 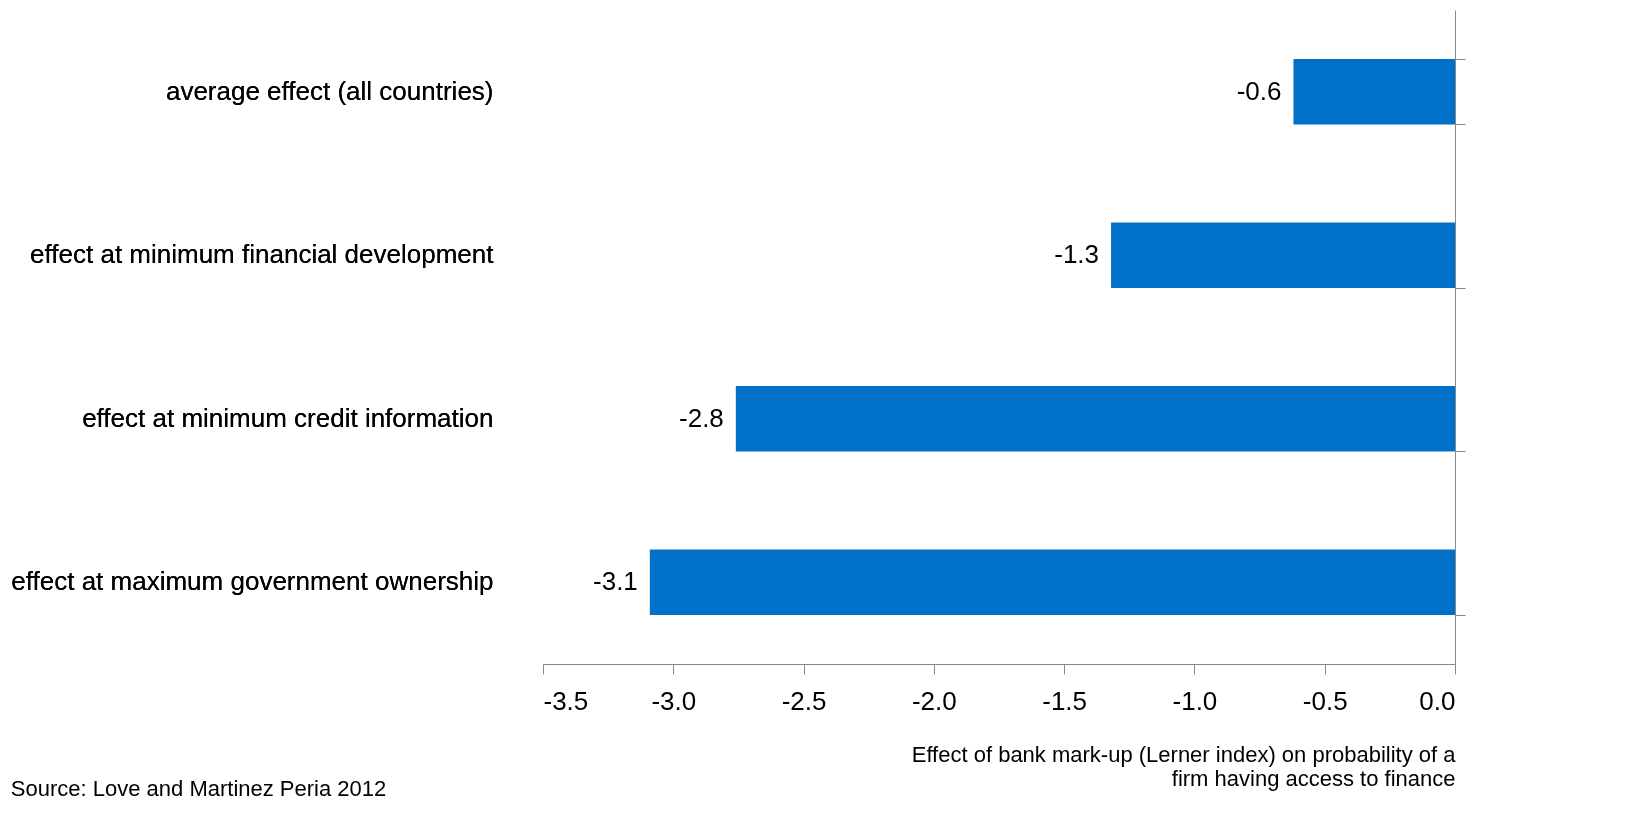 What do you see at coordinates (329, 90) in the screenshot?
I see `y-tick-label: average effect (all countries)` at bounding box center [329, 90].